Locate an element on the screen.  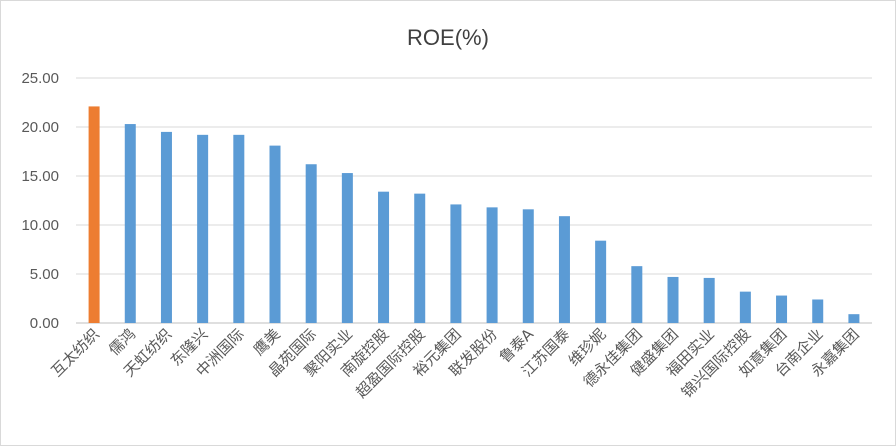
y-tick-label: 25.00 is located at coordinates (40, 78).